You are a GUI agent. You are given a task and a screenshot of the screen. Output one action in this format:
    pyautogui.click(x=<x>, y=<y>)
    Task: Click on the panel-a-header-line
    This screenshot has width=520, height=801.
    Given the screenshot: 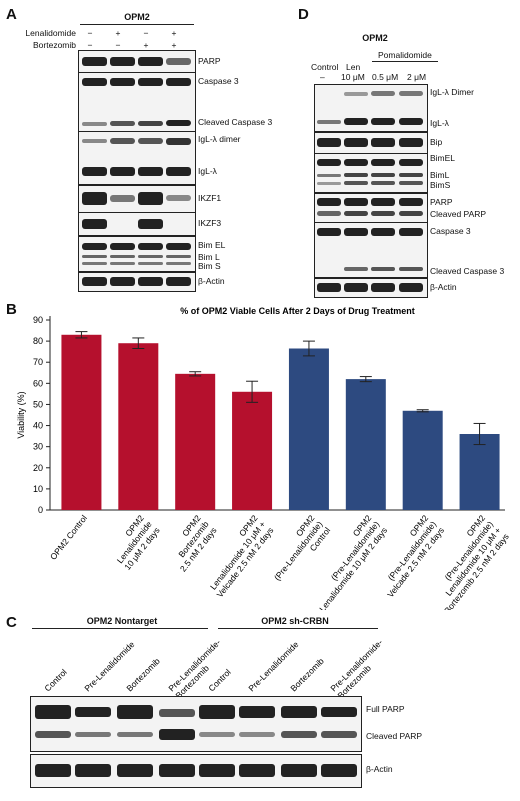 What is the action you would take?
    pyautogui.click(x=137, y=24)
    